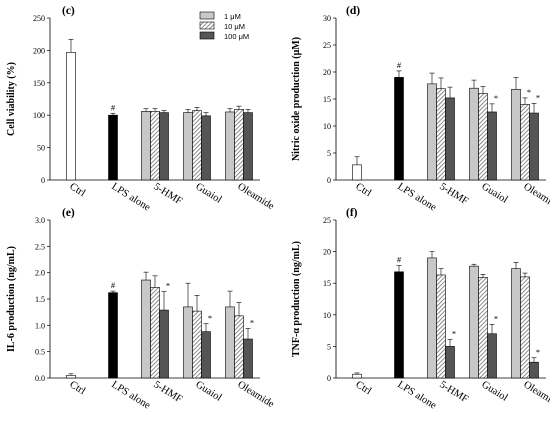 The width and height of the screenshot is (550, 421). I want to click on y-axis-label: Nitric oxide production (μM), so click(296, 99).